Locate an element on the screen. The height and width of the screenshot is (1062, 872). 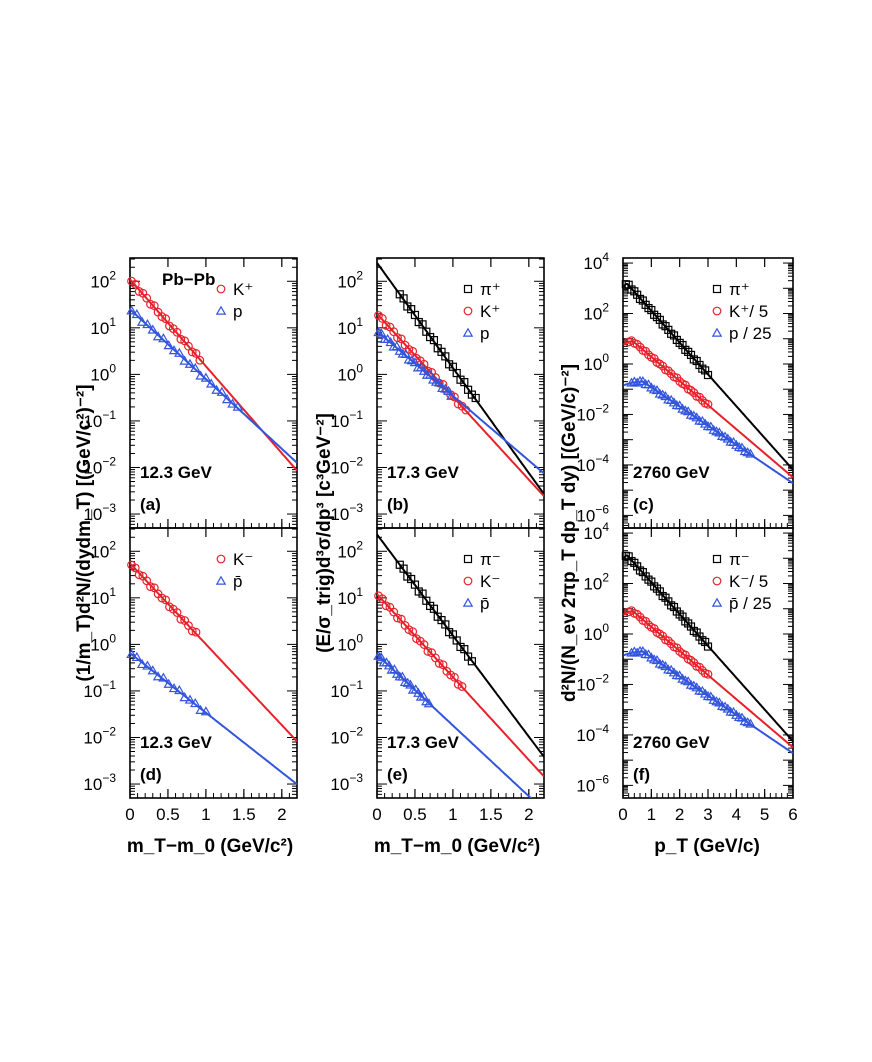
legend-marker-pbar is located at coordinates (221, 580).